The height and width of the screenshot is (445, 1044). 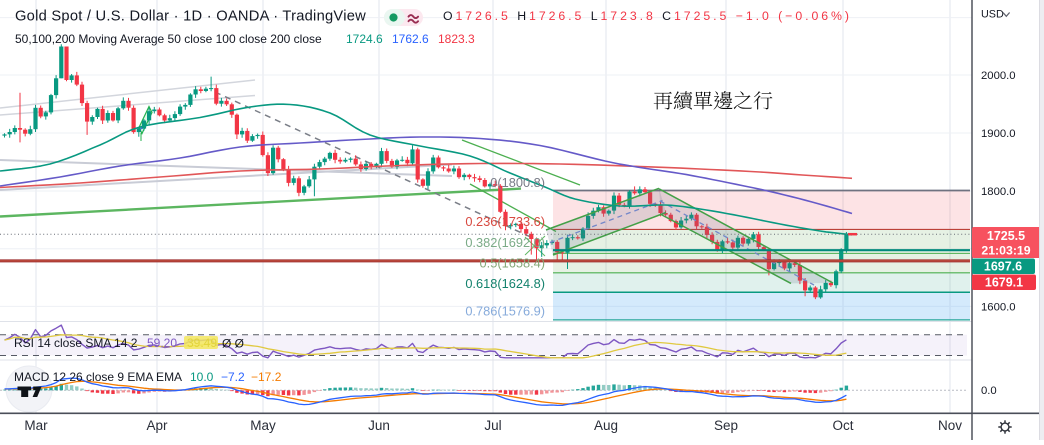 What do you see at coordinates (202, 343) in the screenshot?
I see `svg-text: 39.49` at bounding box center [202, 343].